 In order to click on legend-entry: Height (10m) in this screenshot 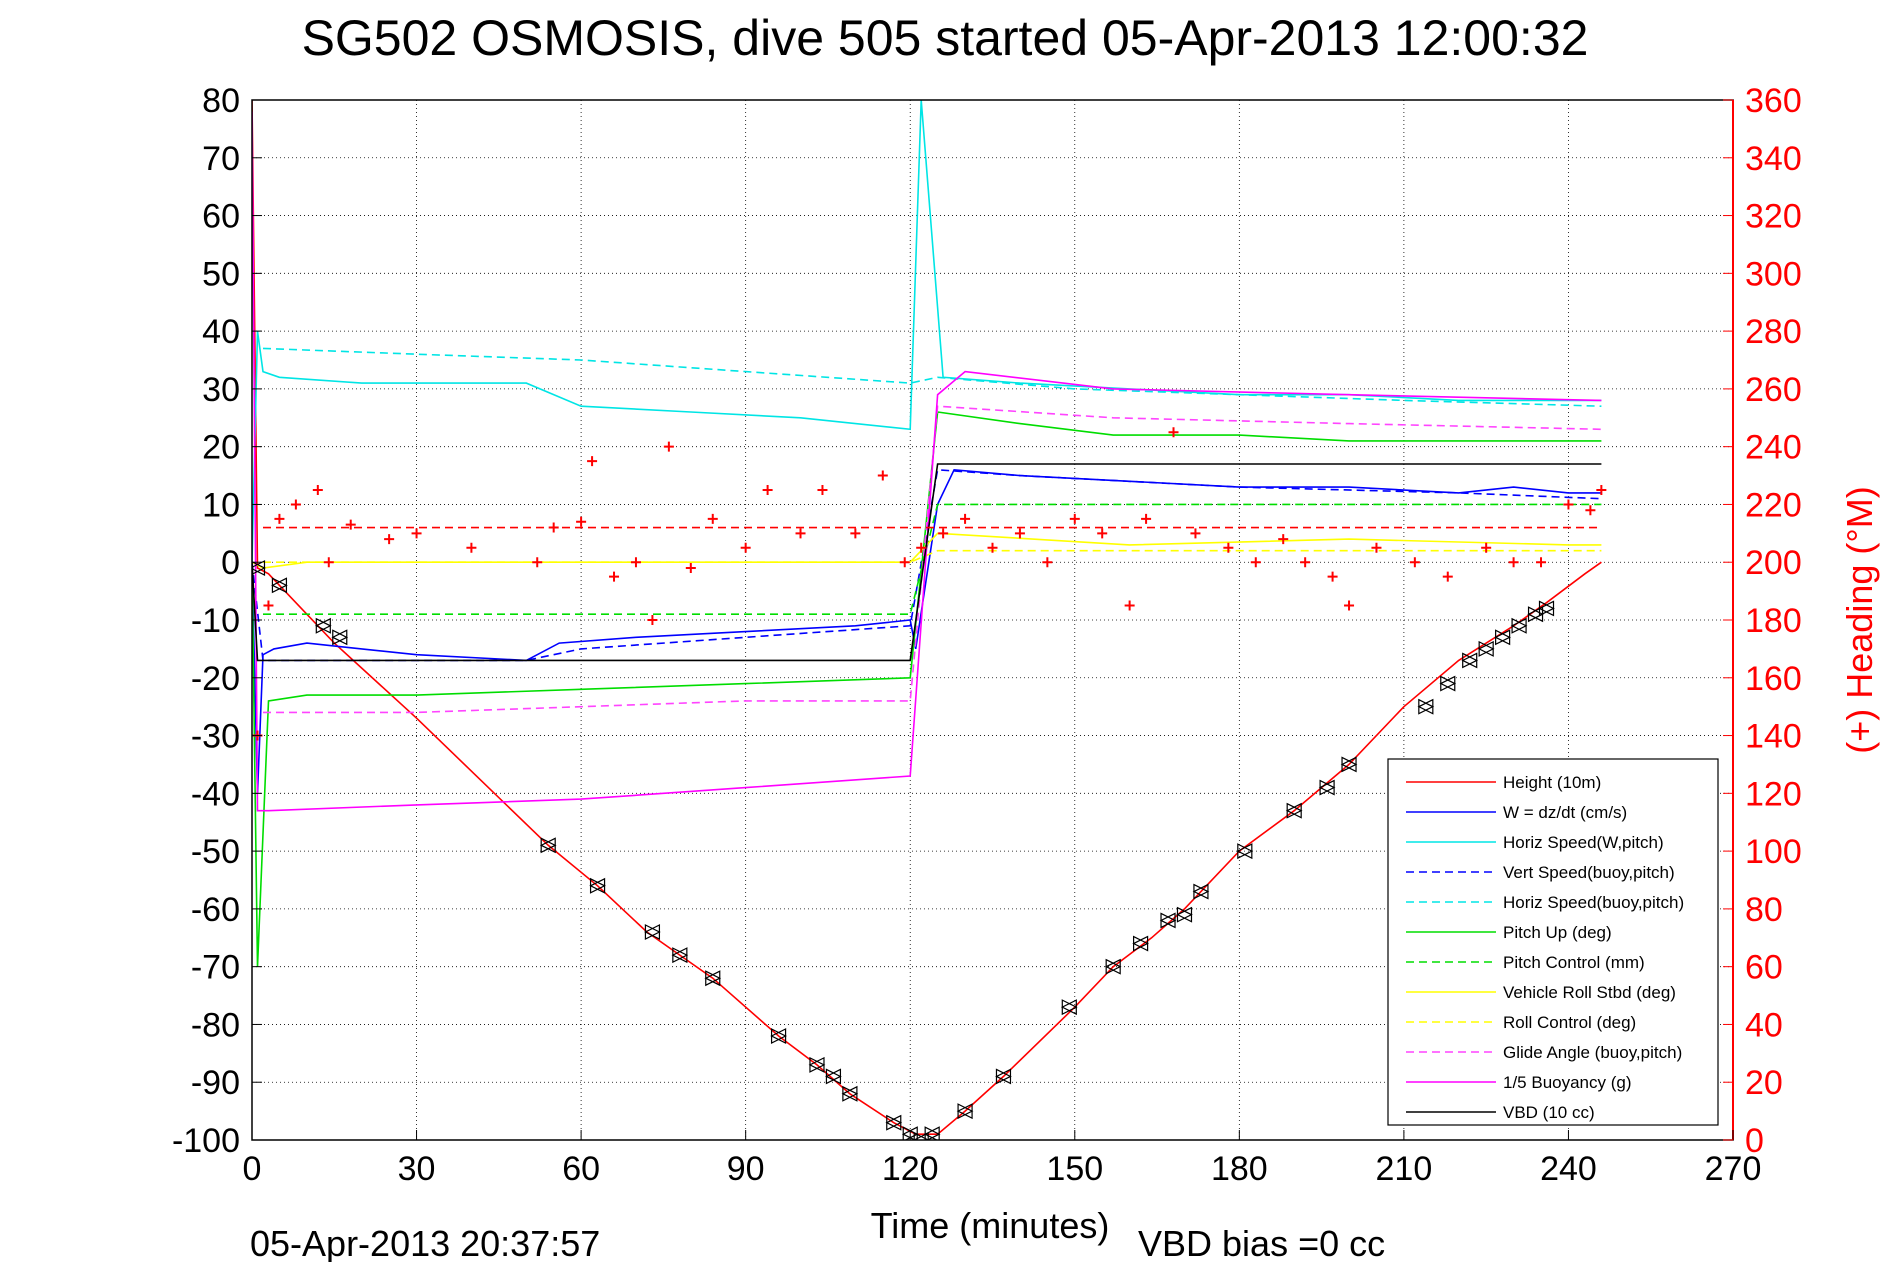, I will do `click(1552, 782)`.